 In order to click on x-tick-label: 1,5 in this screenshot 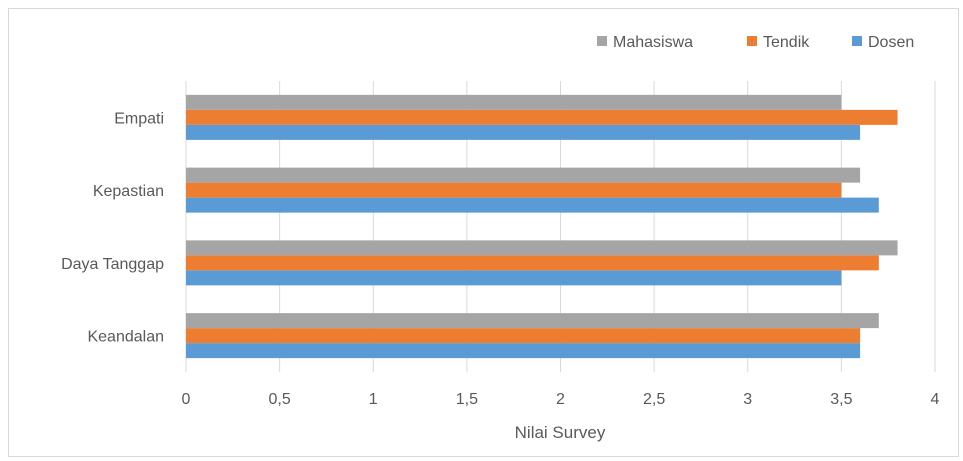, I will do `click(467, 399)`.